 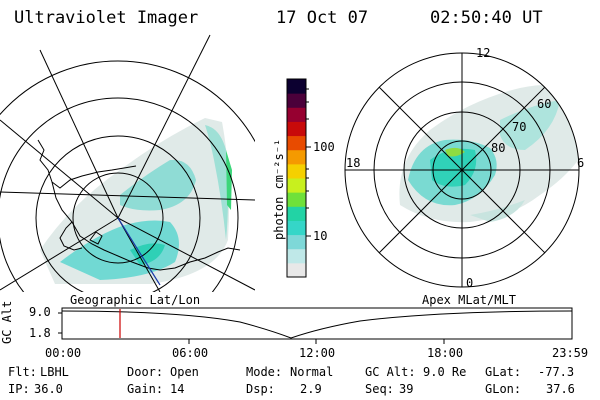 I want to click on dsp-label: Dsp:, so click(x=260, y=389).